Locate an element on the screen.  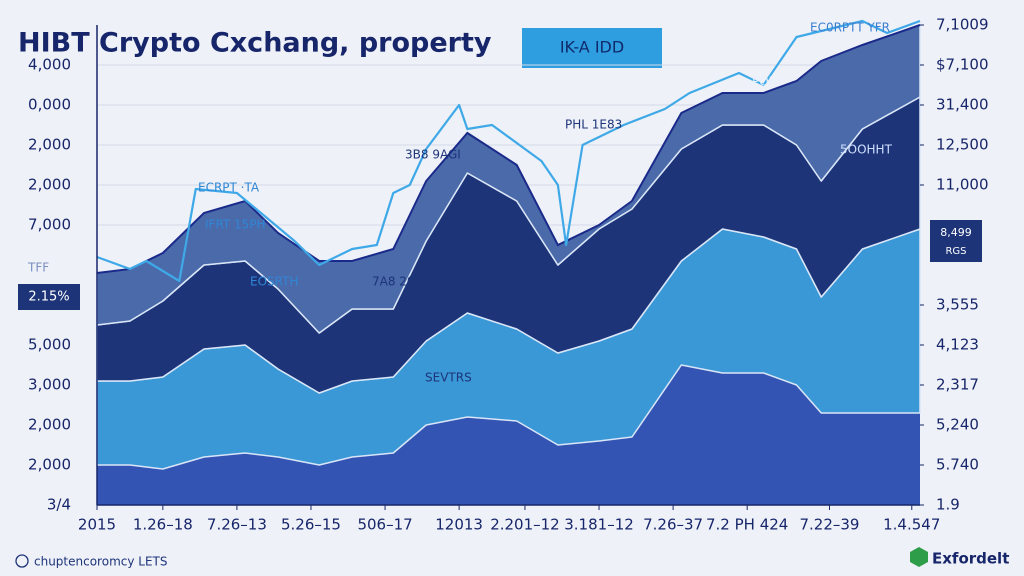
y2-tick-label: 2,317 is located at coordinates (957, 385).